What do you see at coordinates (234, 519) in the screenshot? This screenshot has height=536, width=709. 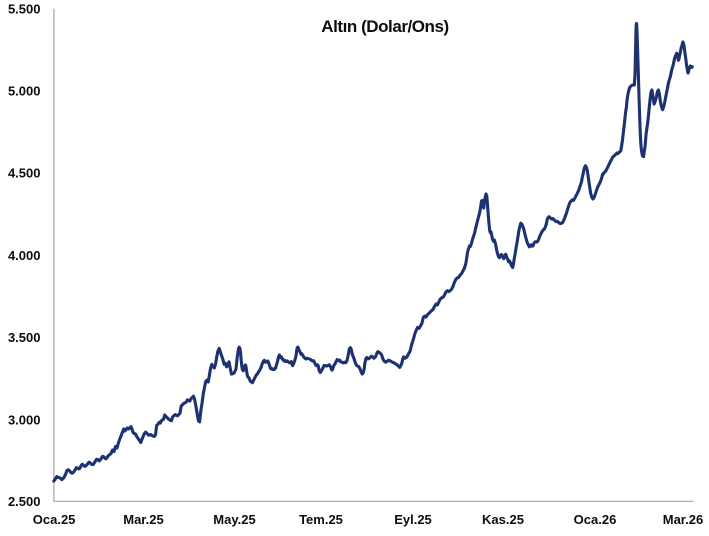 I see `svg-text: May.25` at bounding box center [234, 519].